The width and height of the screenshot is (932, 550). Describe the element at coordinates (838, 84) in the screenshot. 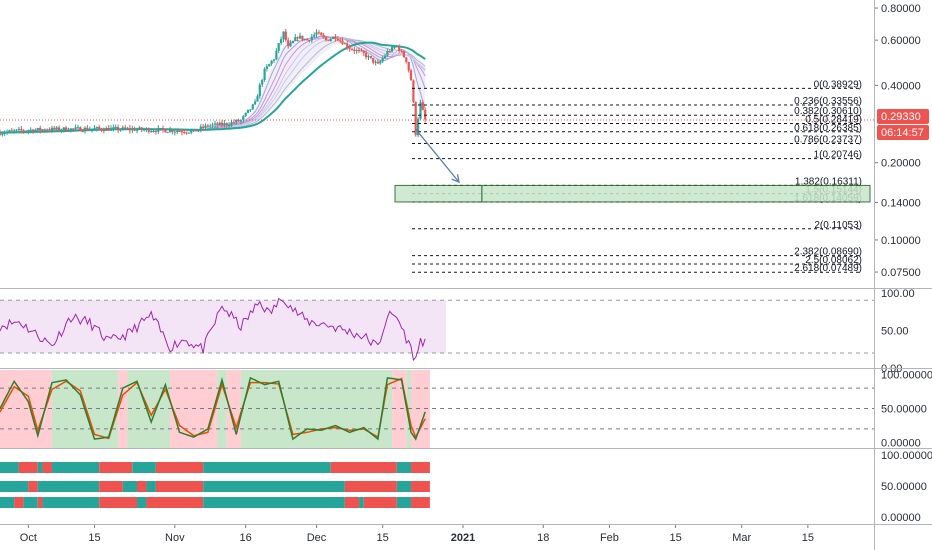

I see `fib-level-label: 0(0.38929)` at that location.